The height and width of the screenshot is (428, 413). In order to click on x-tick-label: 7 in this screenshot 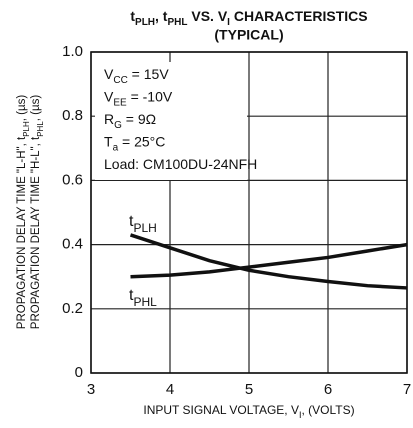, I will do `click(407, 389)`.